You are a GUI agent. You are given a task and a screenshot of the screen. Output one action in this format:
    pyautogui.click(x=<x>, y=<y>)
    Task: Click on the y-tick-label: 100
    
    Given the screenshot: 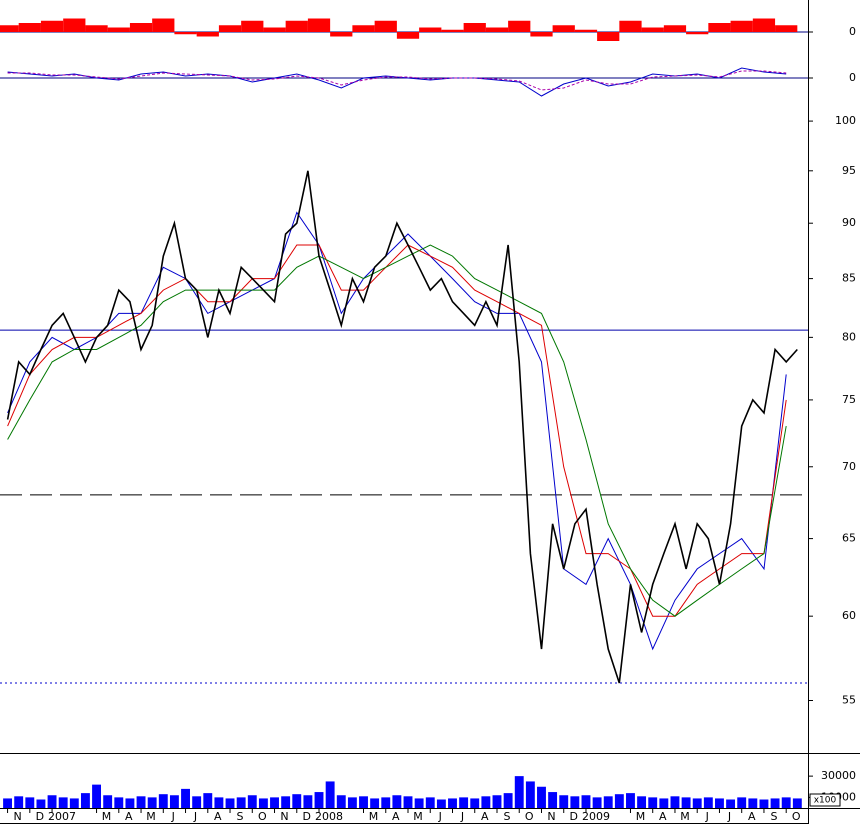 What is the action you would take?
    pyautogui.click(x=845, y=120)
    